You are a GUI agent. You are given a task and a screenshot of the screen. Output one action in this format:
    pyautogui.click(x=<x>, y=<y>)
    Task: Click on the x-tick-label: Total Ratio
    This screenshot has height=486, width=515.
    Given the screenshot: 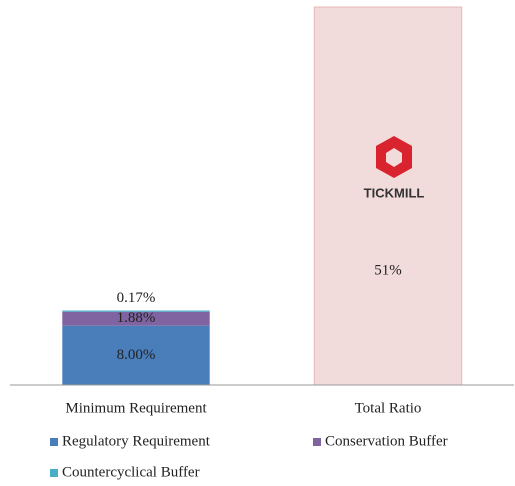 What is the action you would take?
    pyautogui.click(x=388, y=408)
    